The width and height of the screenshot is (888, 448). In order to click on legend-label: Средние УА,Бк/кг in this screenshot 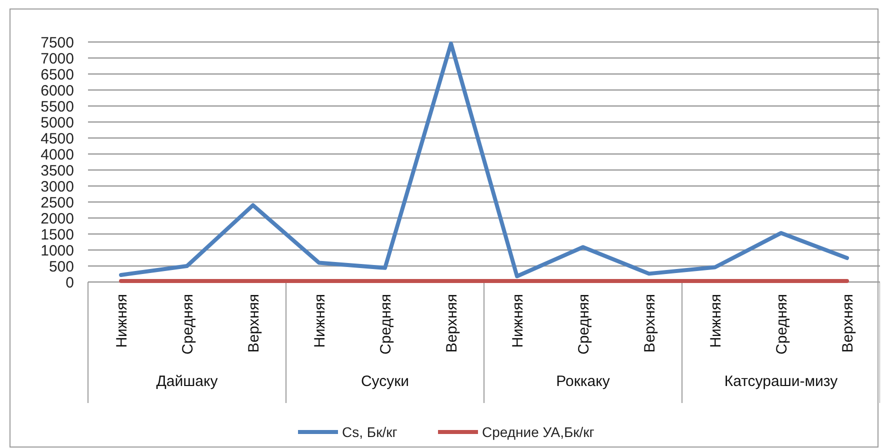, I will do `click(538, 432)`.